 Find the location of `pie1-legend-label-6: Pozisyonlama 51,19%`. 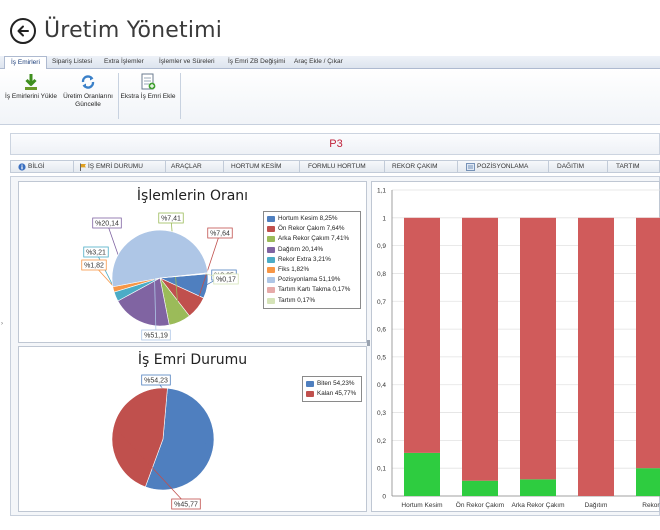

pie1-legend-label-6: Pozisyonlama 51,19% is located at coordinates (309, 280).